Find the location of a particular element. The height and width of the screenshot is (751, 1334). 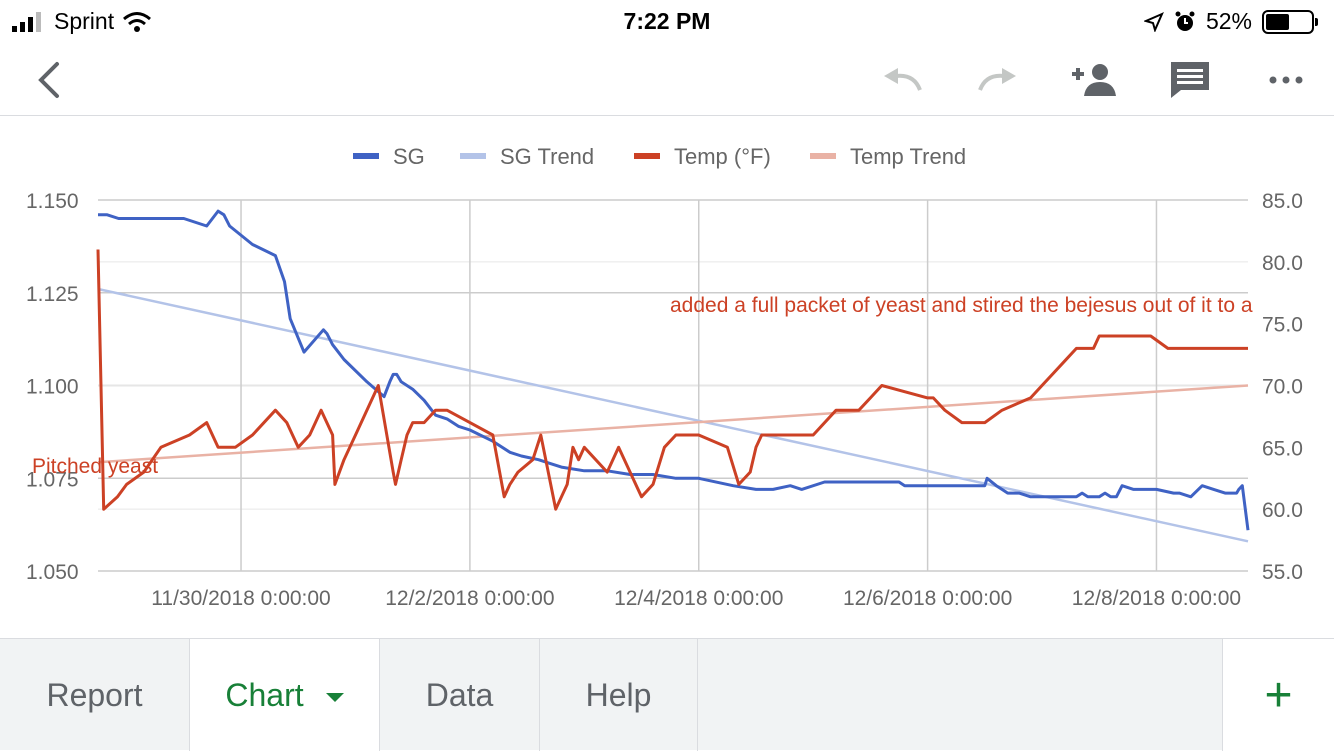

x-tick-label: 12/8/2018 0:00:00 is located at coordinates (1156, 598).